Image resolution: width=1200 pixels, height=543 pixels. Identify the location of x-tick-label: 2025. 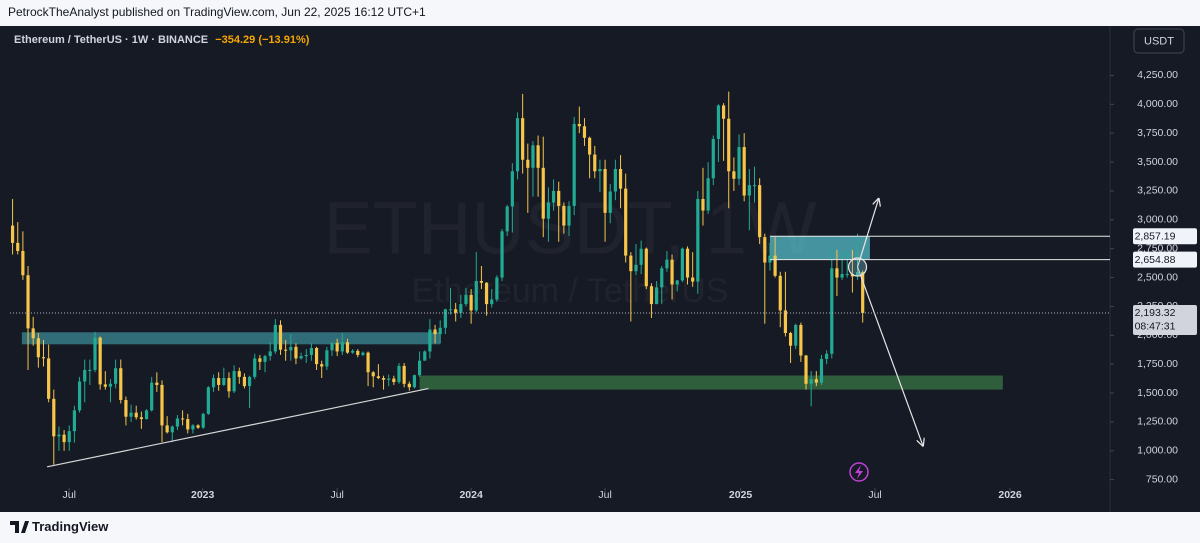
(741, 495).